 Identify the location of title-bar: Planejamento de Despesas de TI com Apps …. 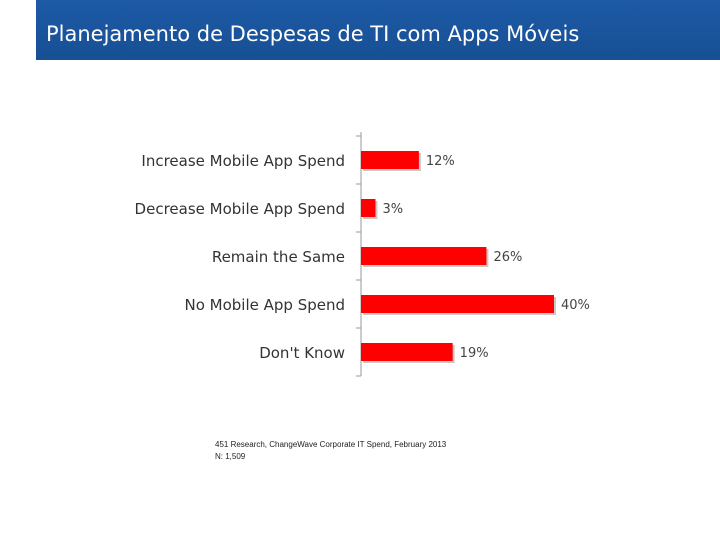
(378, 30).